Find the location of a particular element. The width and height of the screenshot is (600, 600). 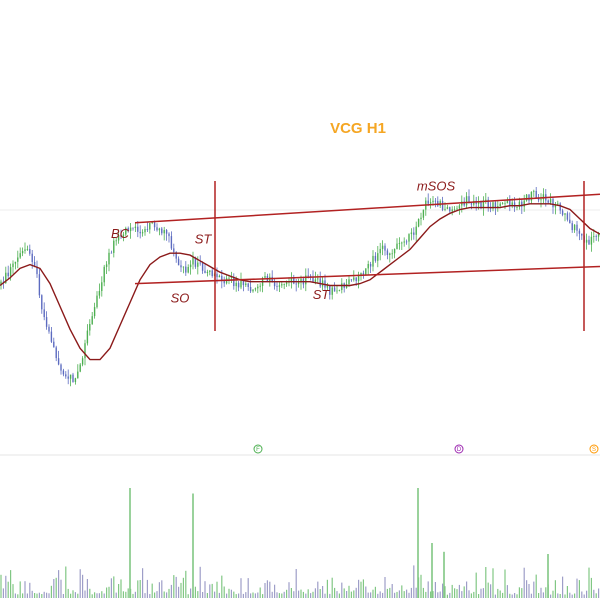

annotation-label: SO is located at coordinates (180, 298).